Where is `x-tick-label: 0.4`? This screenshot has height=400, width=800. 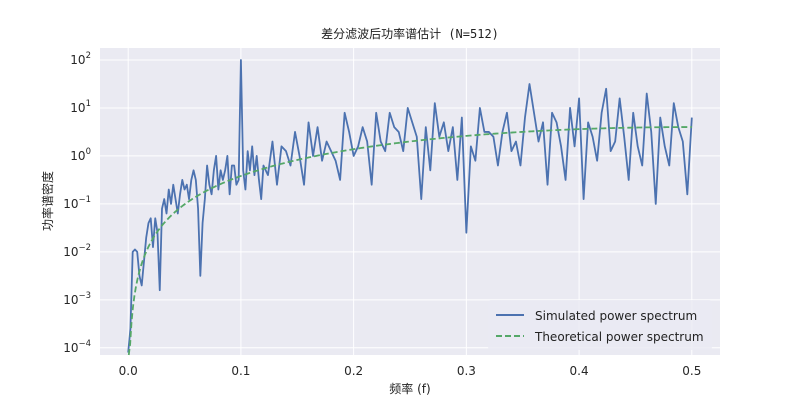 x-tick-label: 0.4 is located at coordinates (579, 371).